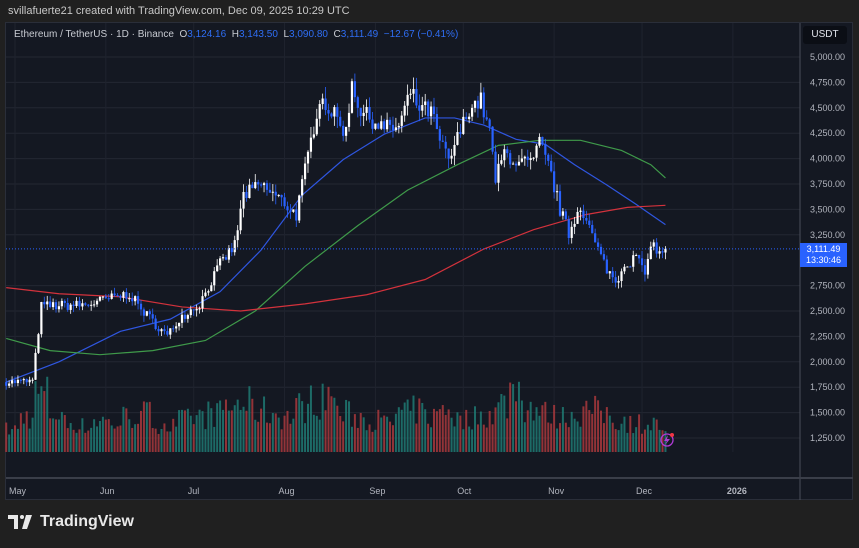  What do you see at coordinates (71, 522) in the screenshot?
I see `tradingview-logo: TradingView` at bounding box center [71, 522].